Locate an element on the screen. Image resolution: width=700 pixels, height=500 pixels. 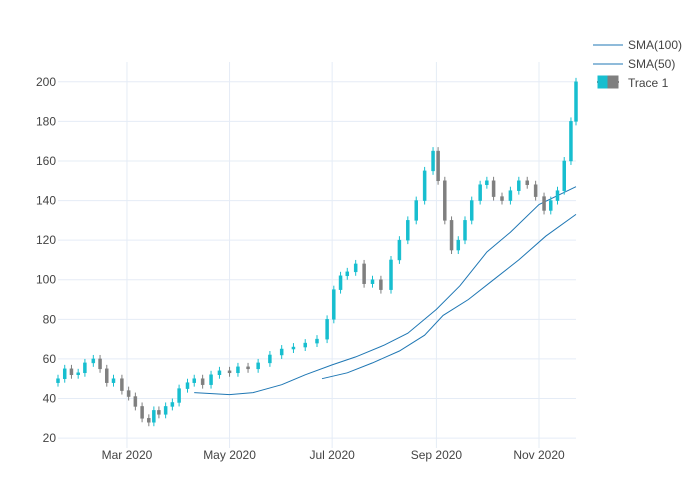
legend-label-sma50: SMA(50) is located at coordinates (651, 64).